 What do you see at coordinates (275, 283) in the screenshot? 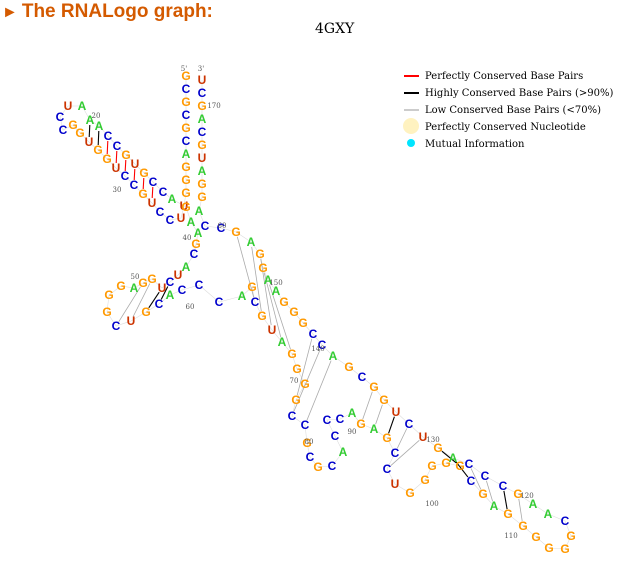
I see `position-number: 150` at bounding box center [275, 283].